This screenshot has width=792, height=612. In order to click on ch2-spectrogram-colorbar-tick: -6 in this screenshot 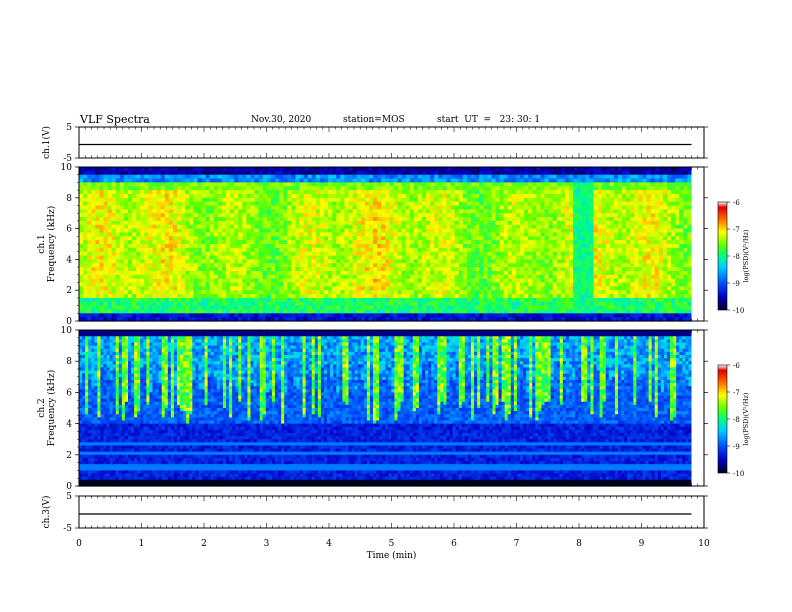, I will do `click(736, 366)`.